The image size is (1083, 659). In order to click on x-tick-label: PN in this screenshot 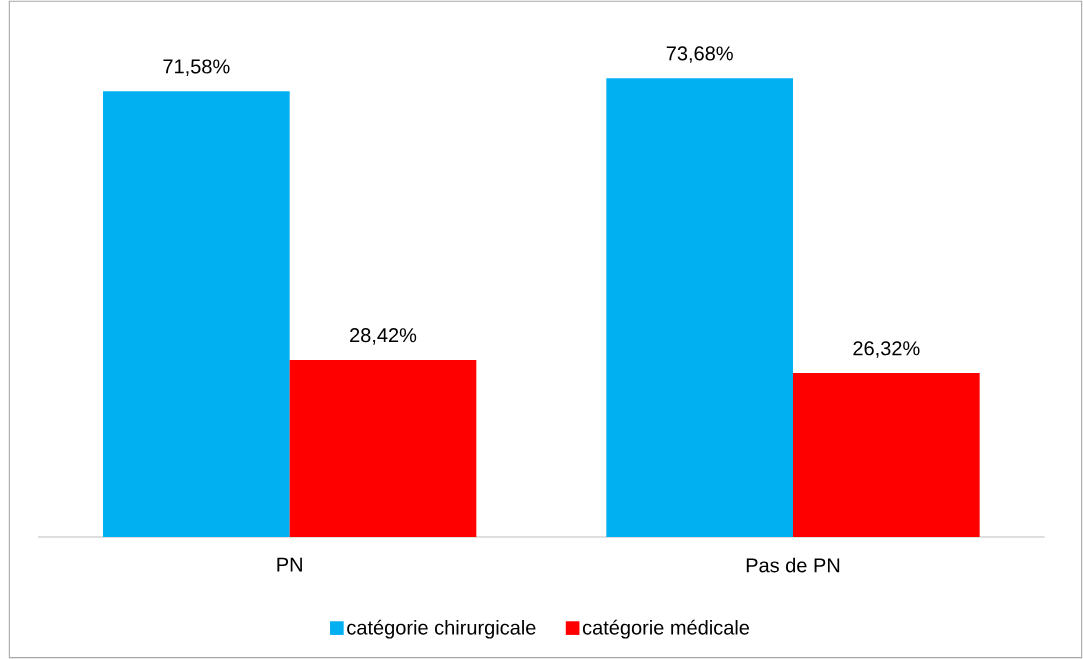, I will do `click(289, 564)`.